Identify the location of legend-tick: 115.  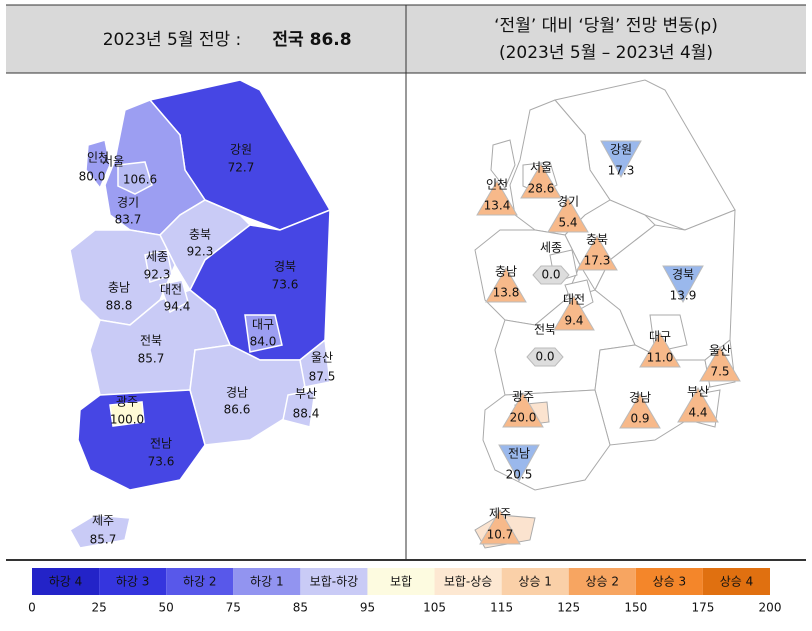
(501, 608).